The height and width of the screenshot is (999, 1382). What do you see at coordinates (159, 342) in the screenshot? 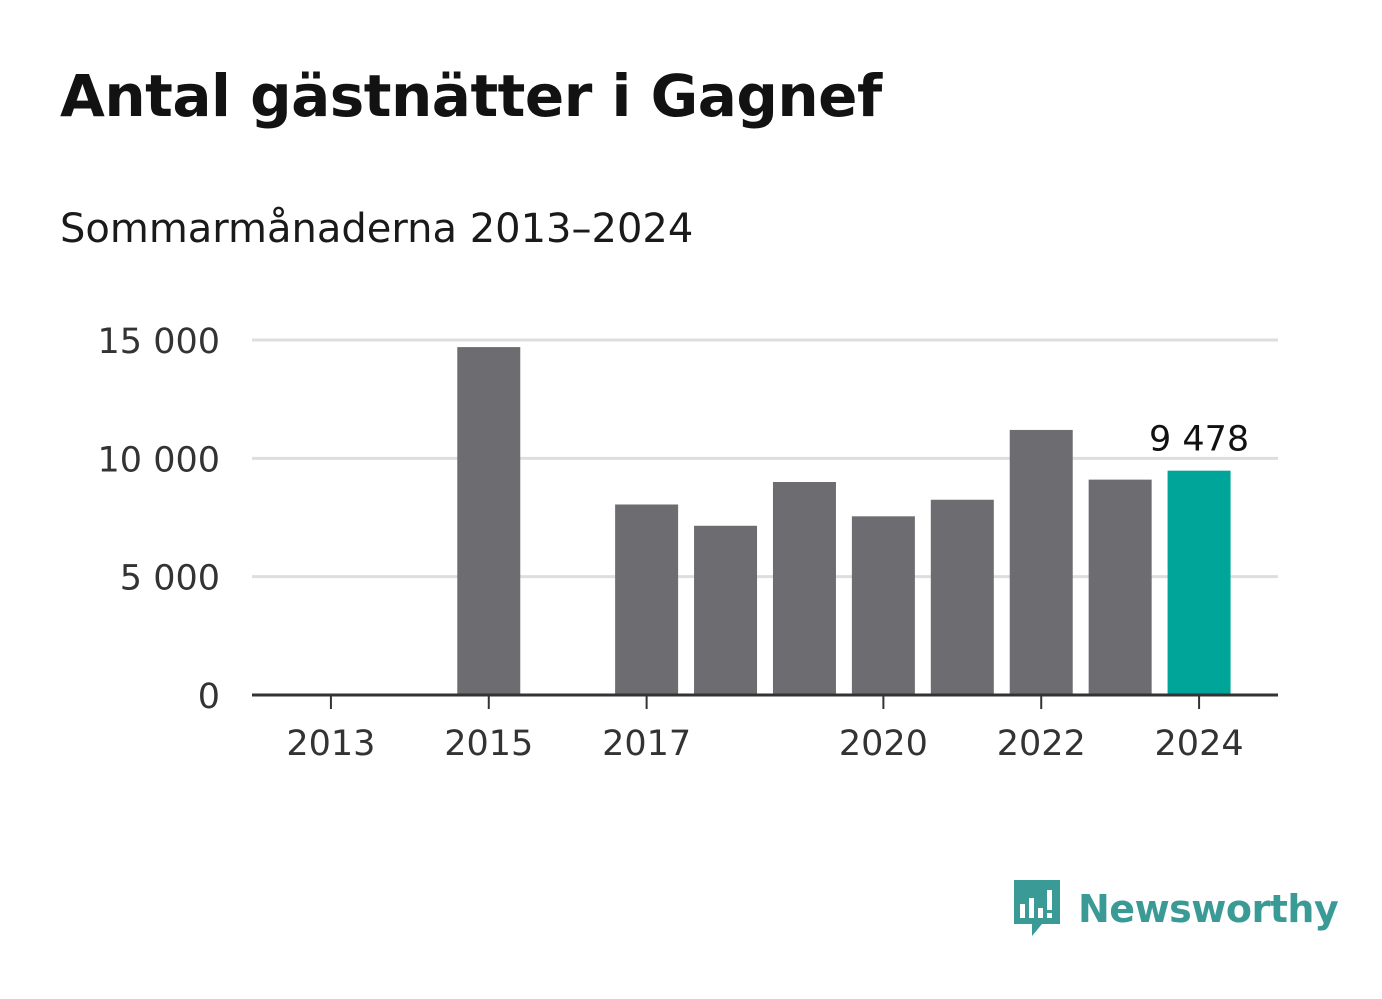
I see `y-tick-label: 15 000` at bounding box center [159, 342].